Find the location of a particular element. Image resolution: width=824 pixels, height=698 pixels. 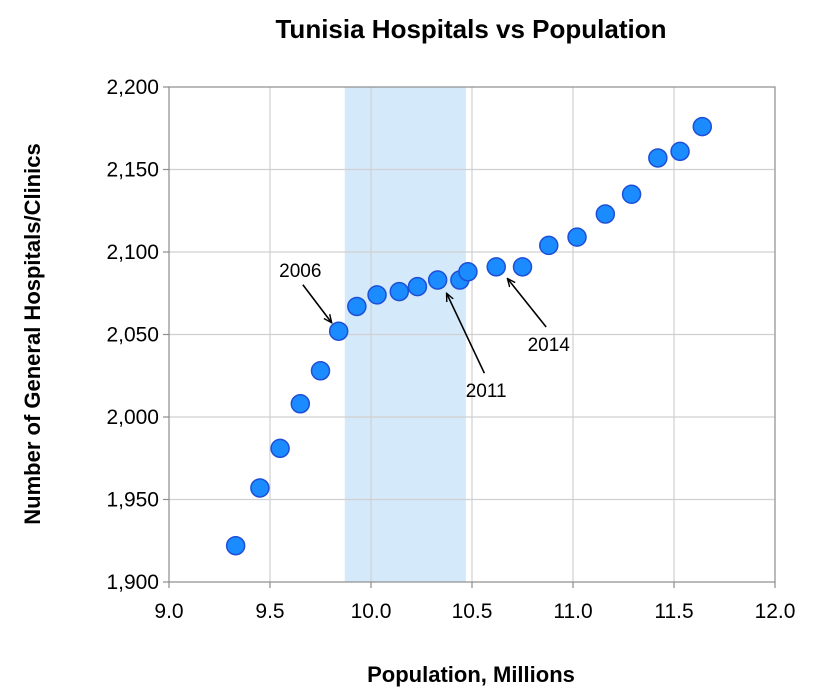

y-tick-label: 1,950 is located at coordinates (132, 500).